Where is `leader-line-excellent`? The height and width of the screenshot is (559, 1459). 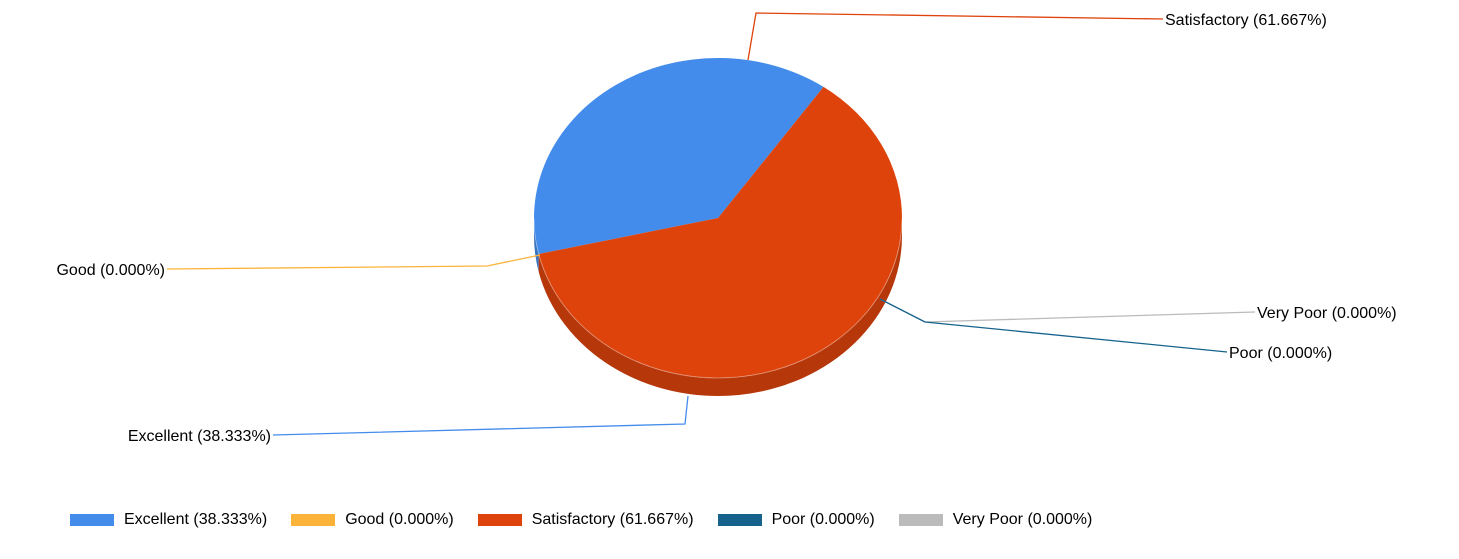 leader-line-excellent is located at coordinates (480, 415).